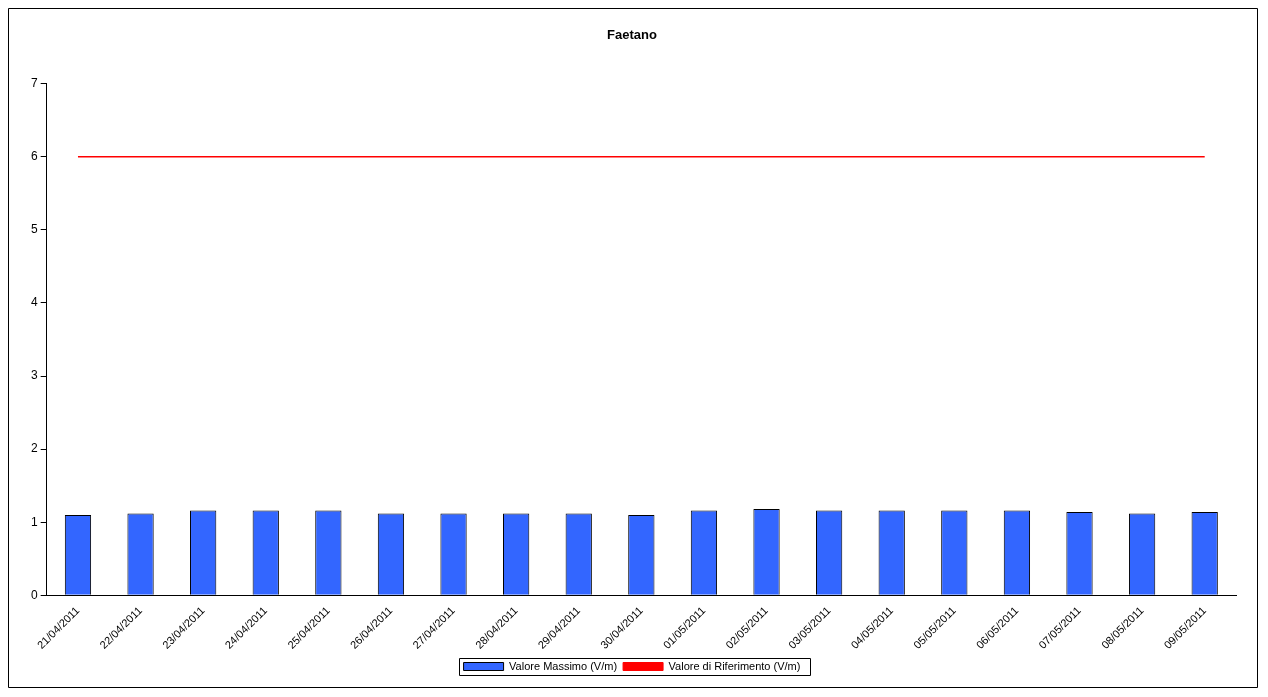 The height and width of the screenshot is (697, 1268). What do you see at coordinates (34, 594) in the screenshot?
I see `y-tick-label: 0` at bounding box center [34, 594].